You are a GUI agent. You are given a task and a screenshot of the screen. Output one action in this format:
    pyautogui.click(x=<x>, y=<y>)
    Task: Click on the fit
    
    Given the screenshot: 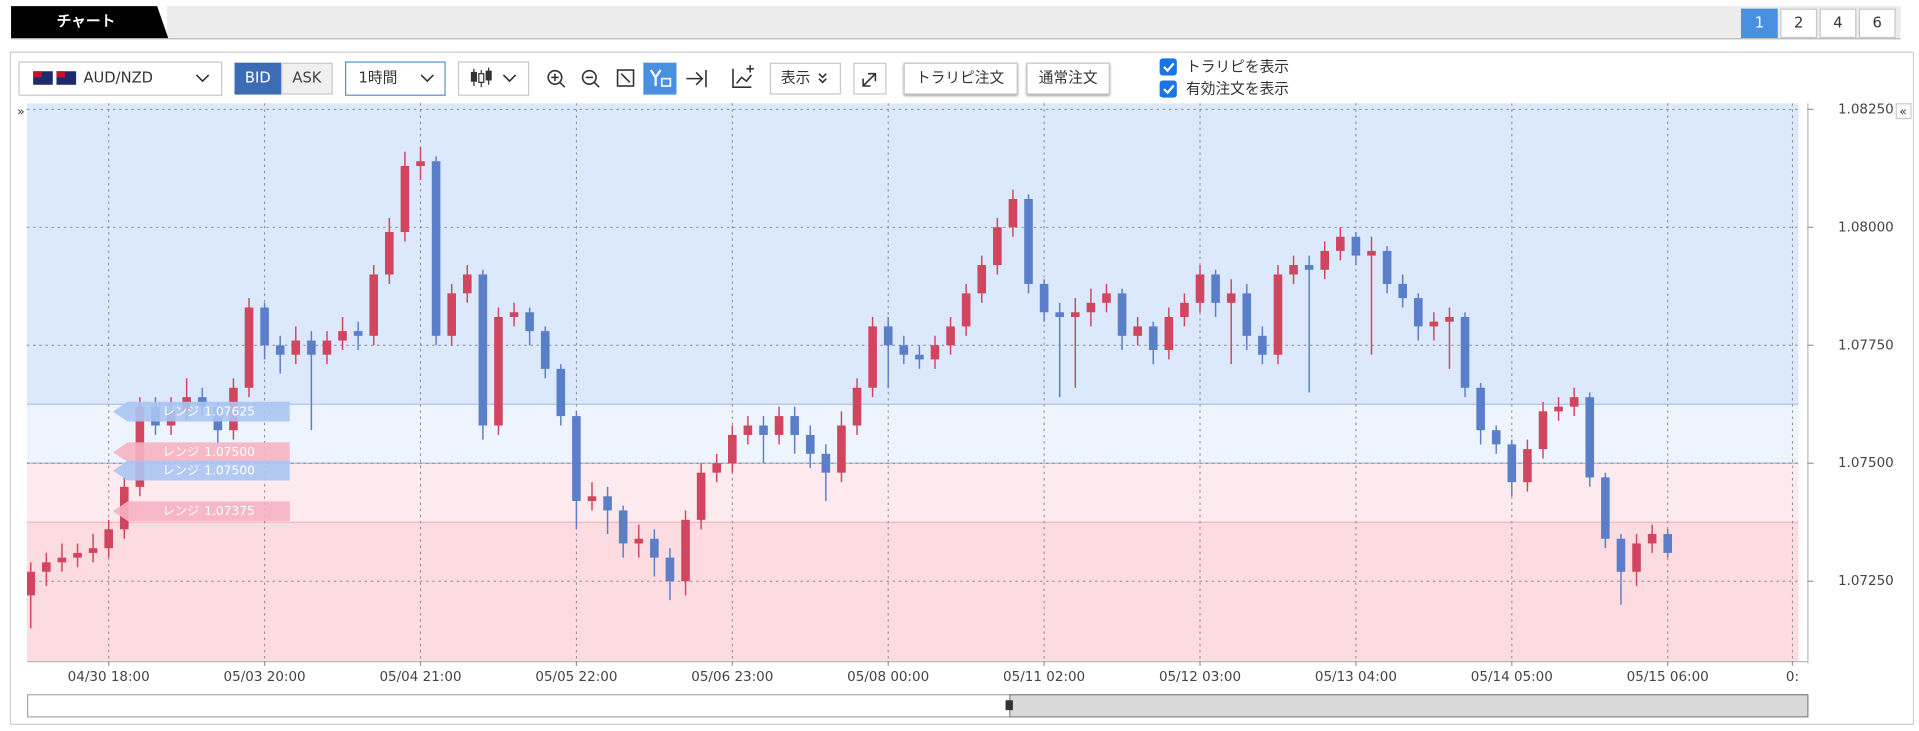 What is the action you would take?
    pyautogui.click(x=625, y=78)
    